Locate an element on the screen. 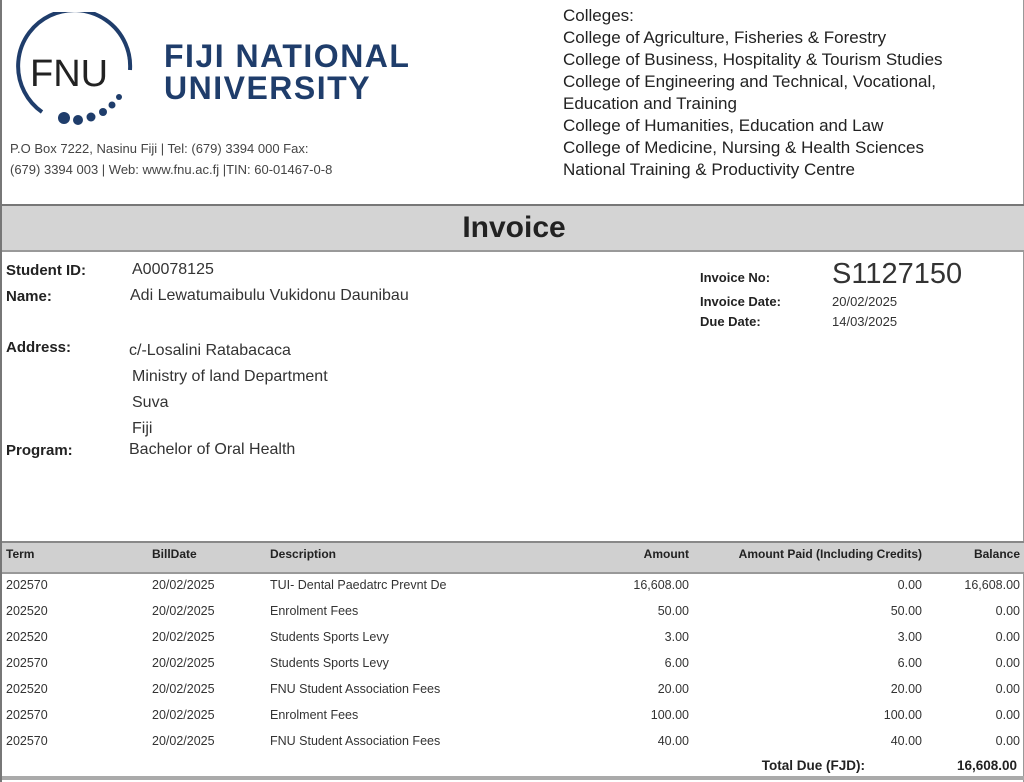 This screenshot has width=1024, height=782. student-id: A00078125 is located at coordinates (173, 269).